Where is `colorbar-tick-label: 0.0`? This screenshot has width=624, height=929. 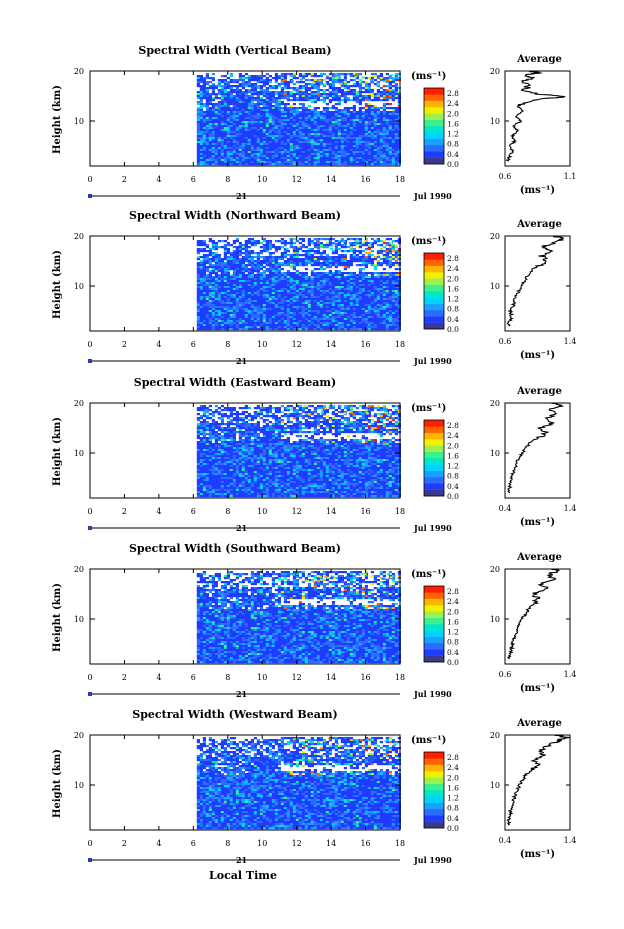 colorbar-tick-label: 0.0 is located at coordinates (453, 496).